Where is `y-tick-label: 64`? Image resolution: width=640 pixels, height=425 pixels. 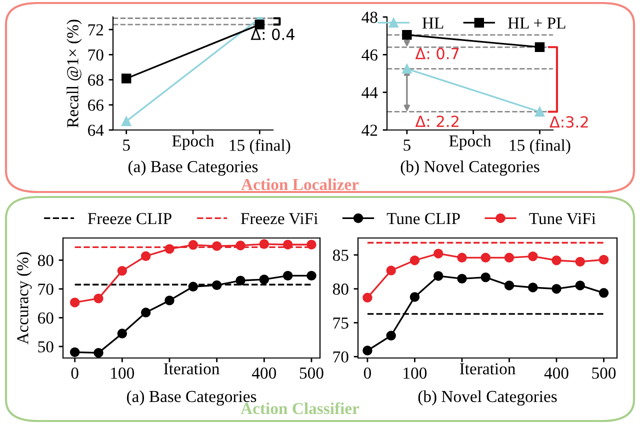 y-tick-label: 64 is located at coordinates (96, 130).